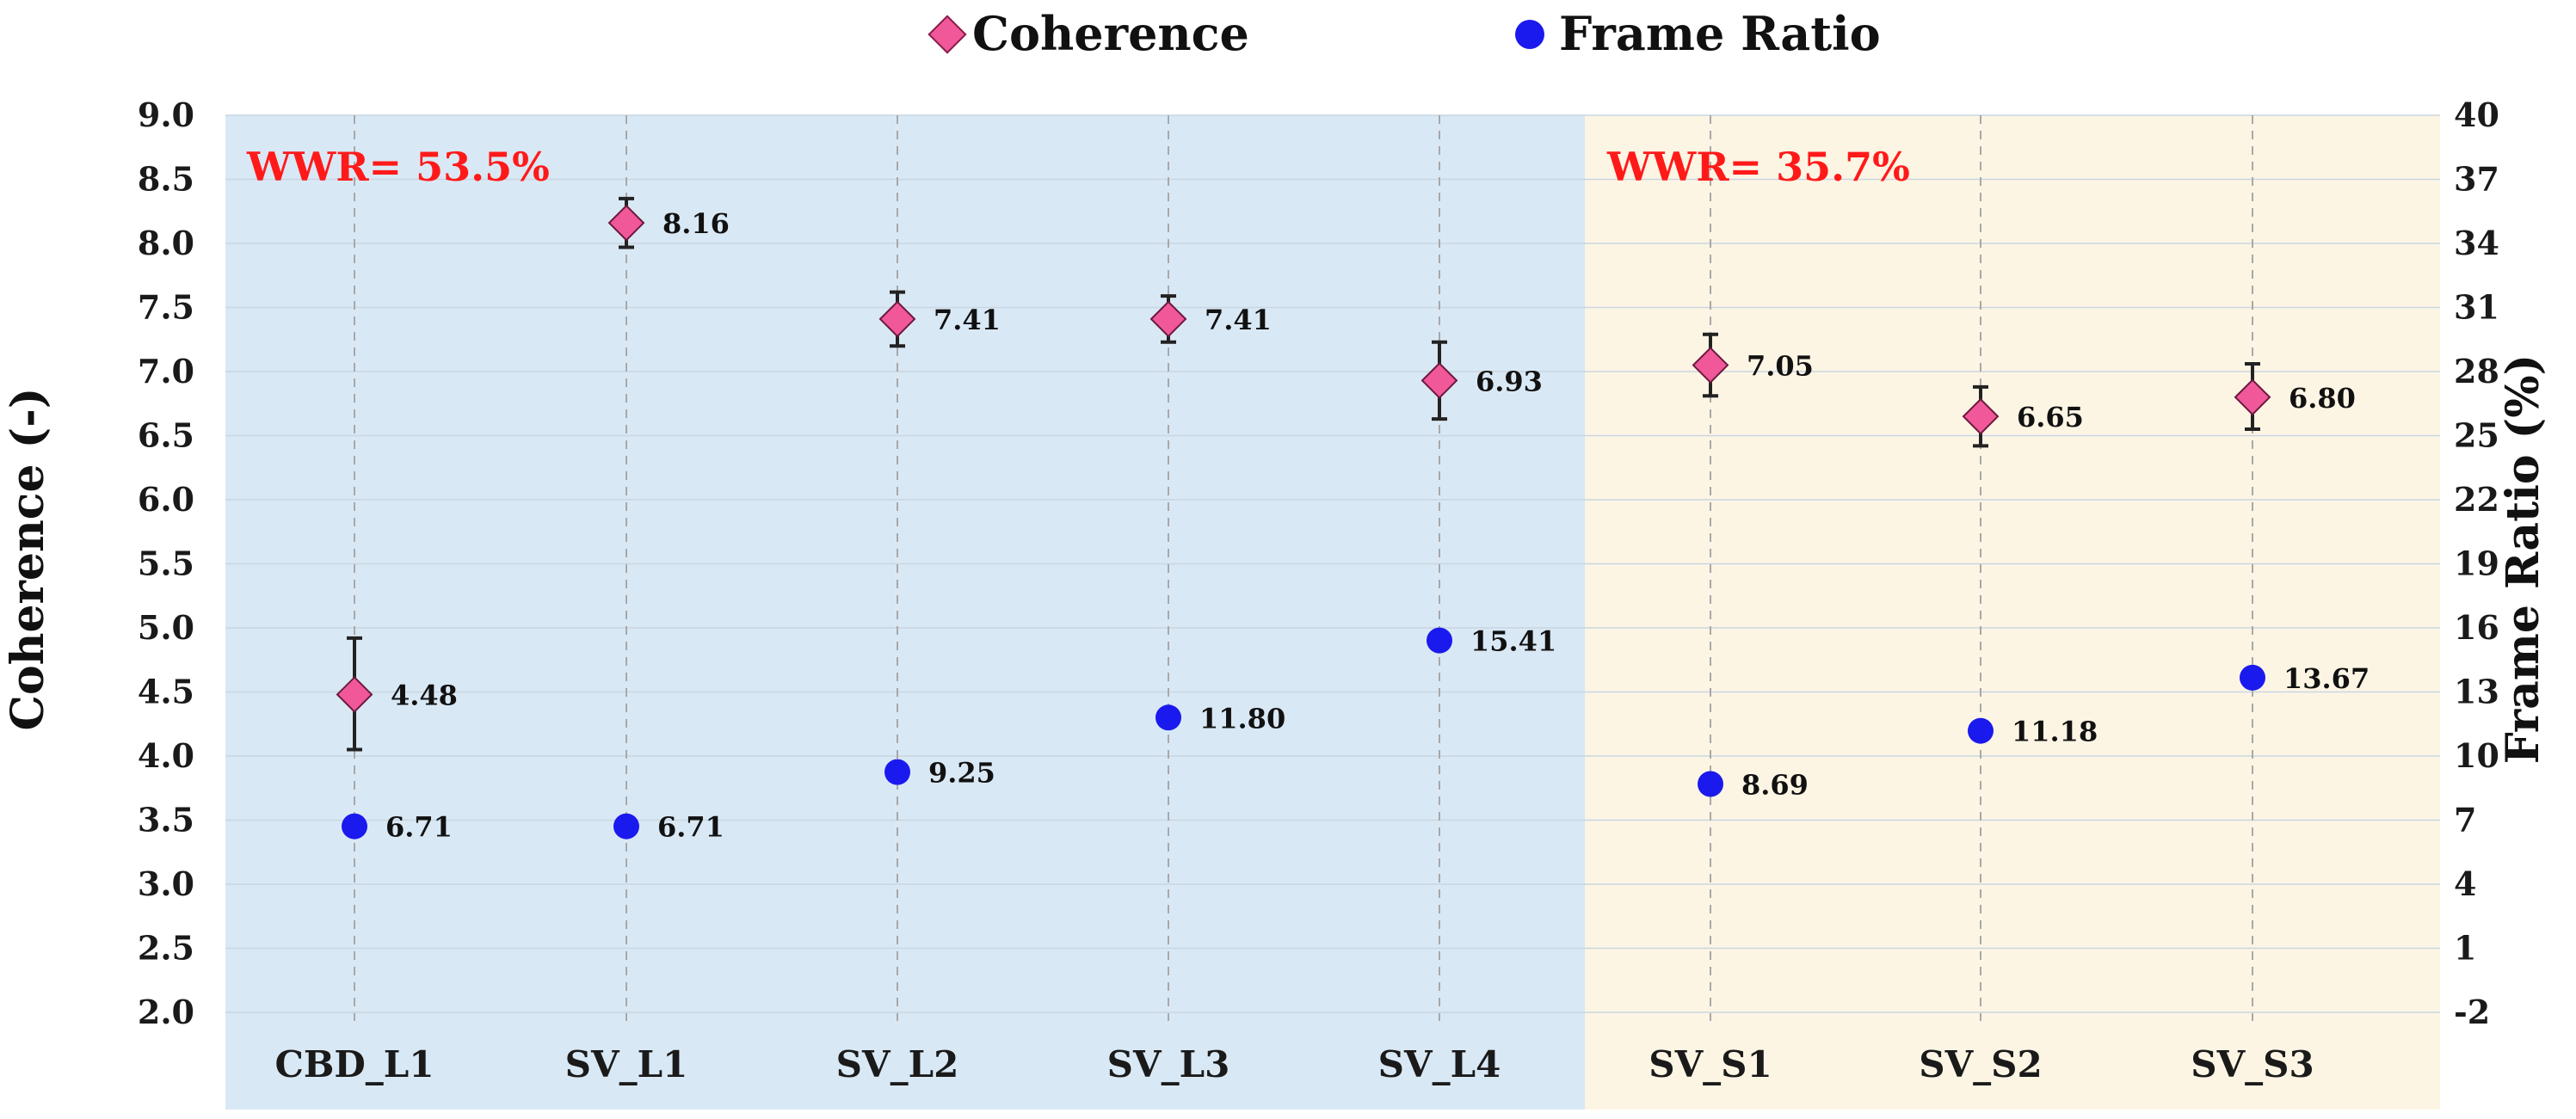 This screenshot has height=1119, width=2576. I want to click on coherence-data-label: 7.05, so click(1781, 366).